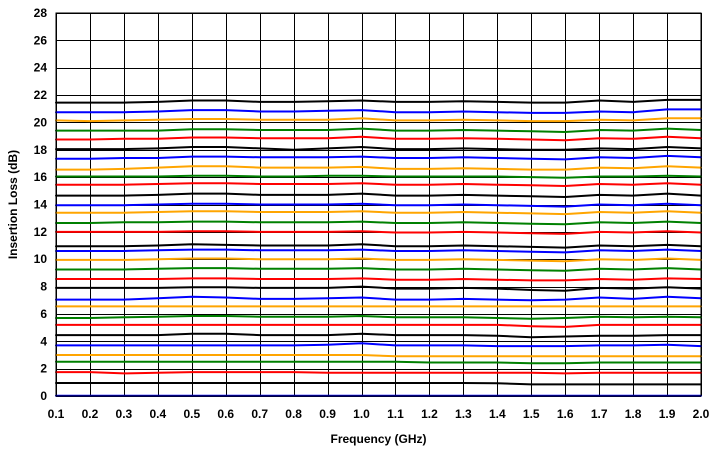  I want to click on x-tick-label: 0.8, so click(293, 414).